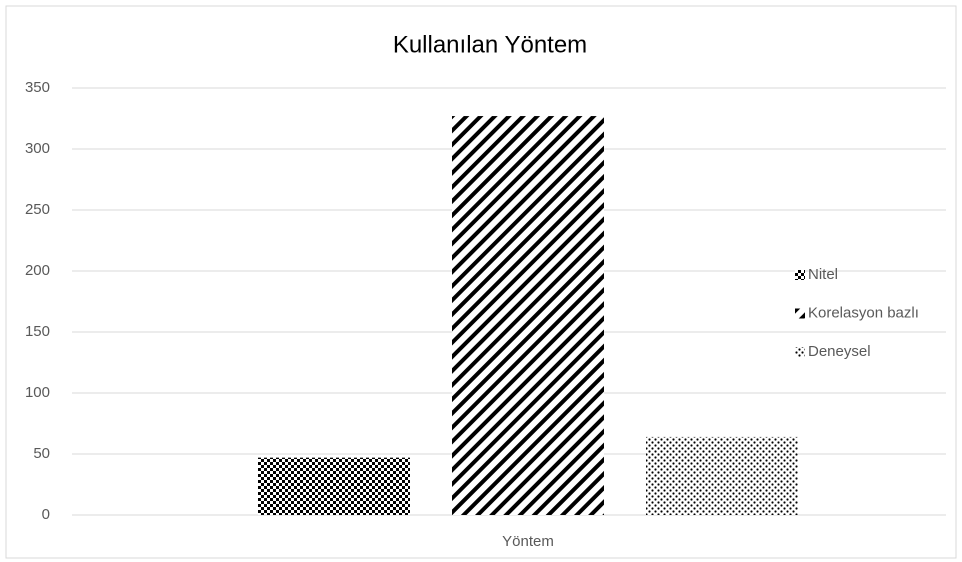 This screenshot has width=962, height=562. What do you see at coordinates (37, 331) in the screenshot?
I see `y-tick-label: 150` at bounding box center [37, 331].